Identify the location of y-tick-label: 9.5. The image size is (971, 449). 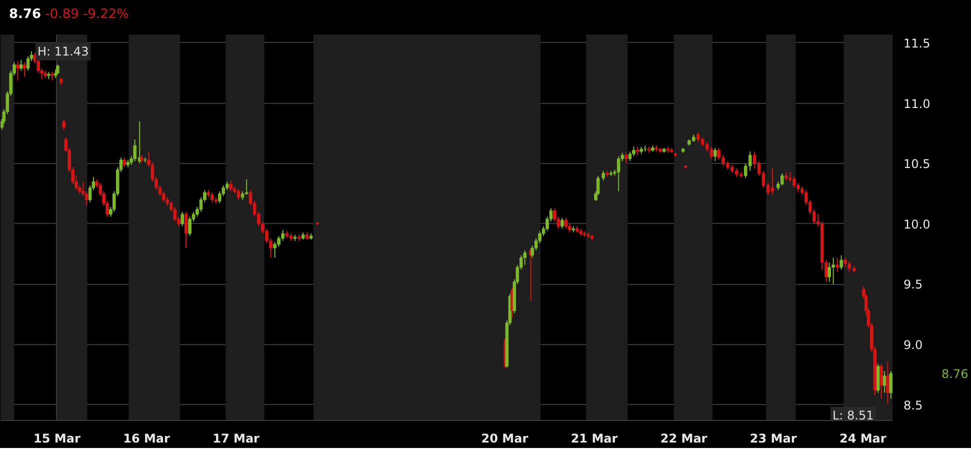
(913, 285).